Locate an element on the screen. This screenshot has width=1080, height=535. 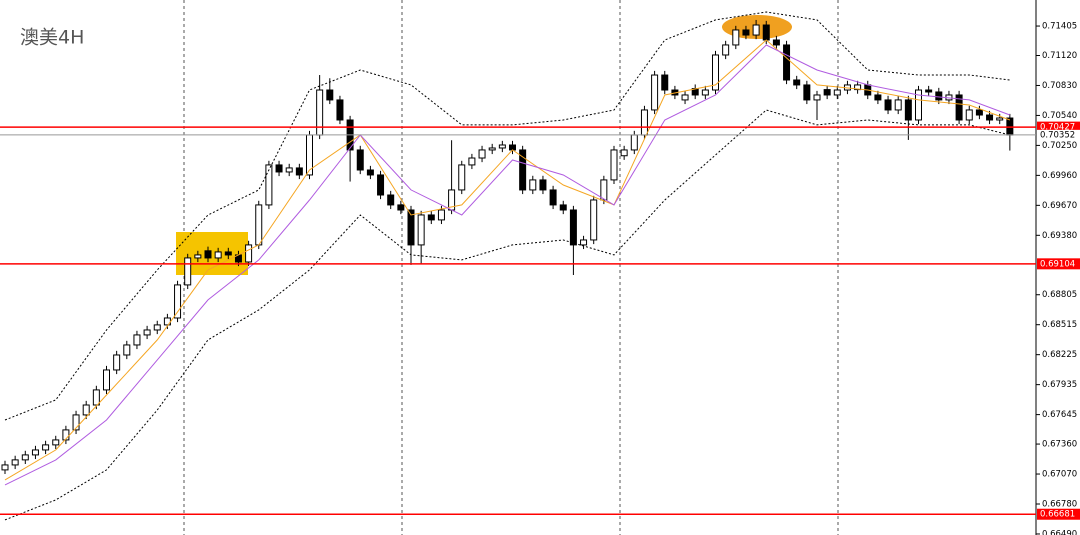
y-tick-label: 0.71405 is located at coordinates (1059, 27).